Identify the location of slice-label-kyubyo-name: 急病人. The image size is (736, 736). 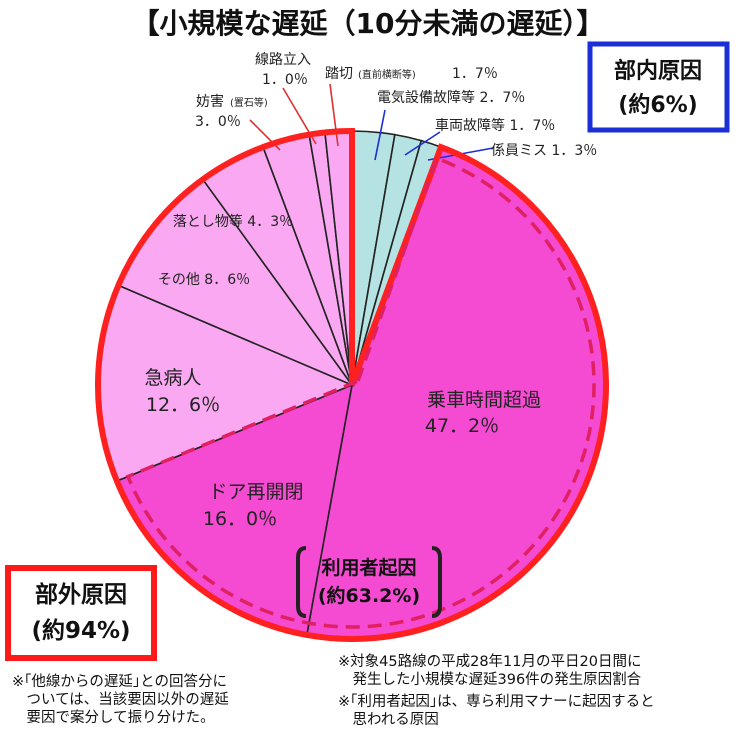
(172, 378).